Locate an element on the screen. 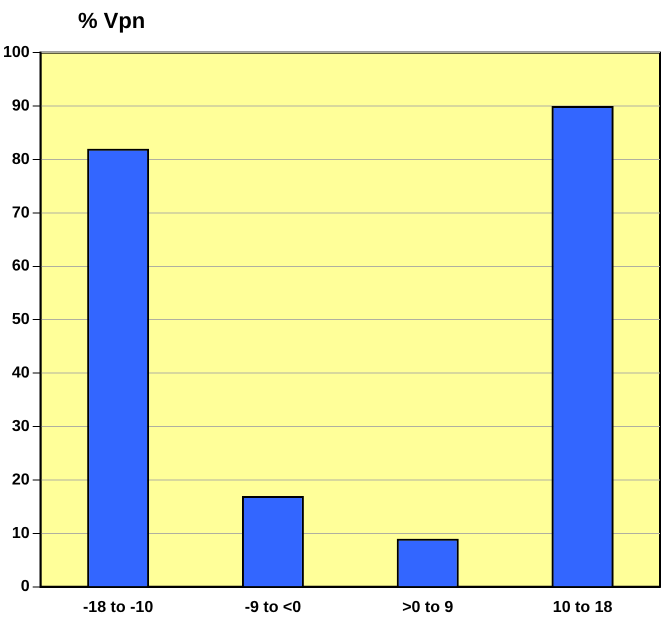 The height and width of the screenshot is (621, 670). y-tick-label: 90 is located at coordinates (21, 105).